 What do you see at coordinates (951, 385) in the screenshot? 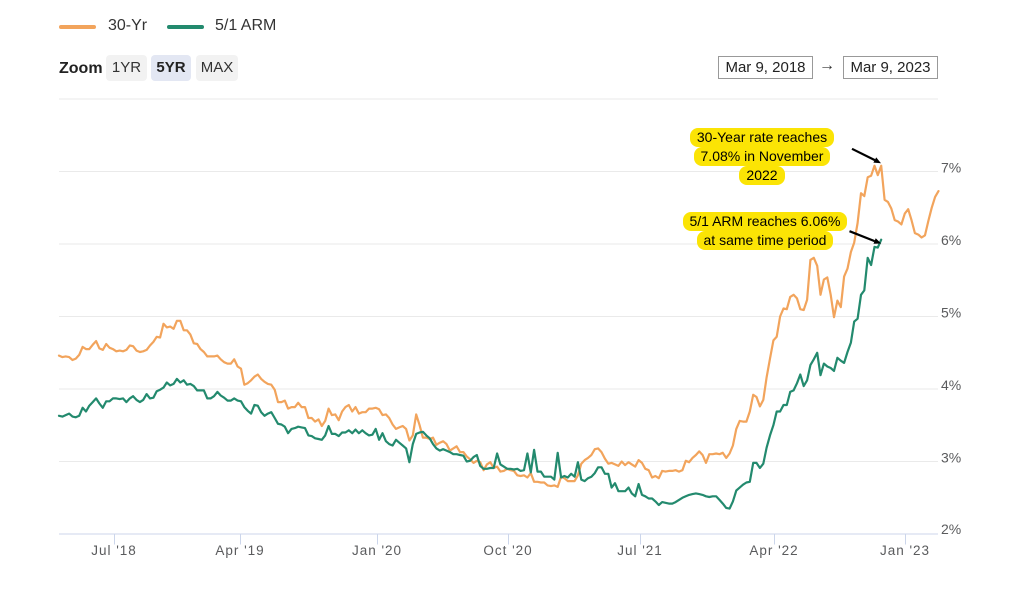
I see `svg-text: 4%` at bounding box center [951, 385].